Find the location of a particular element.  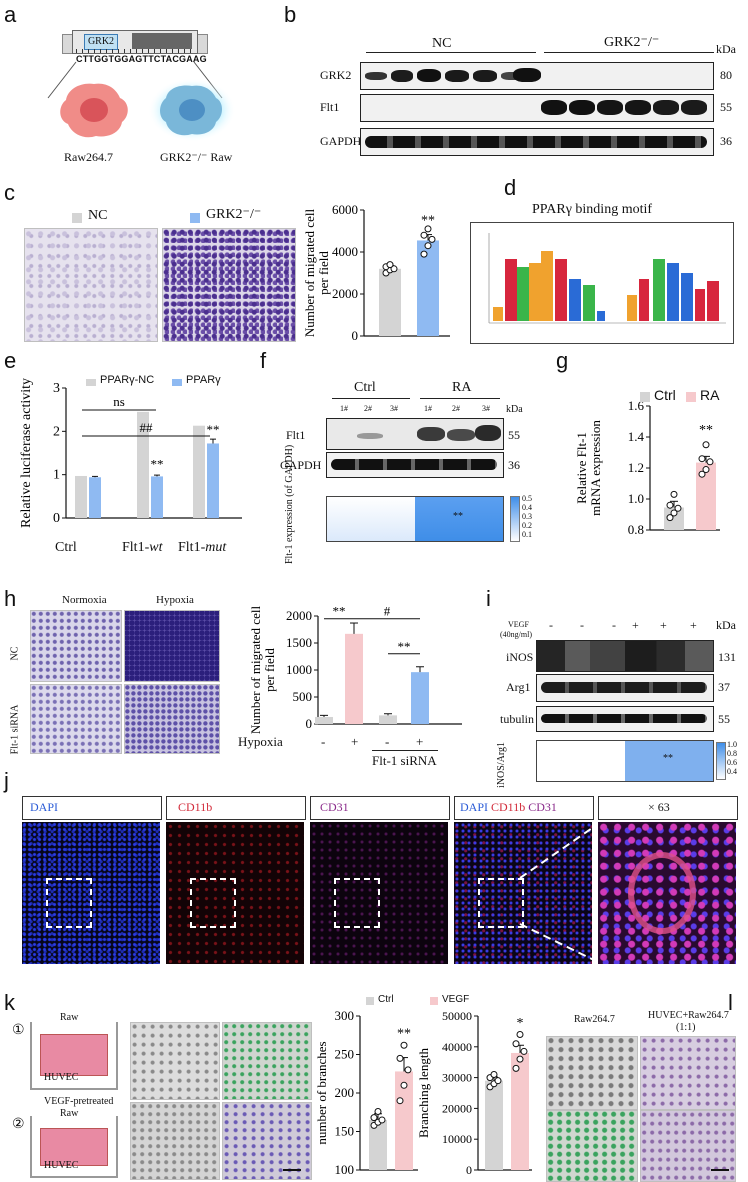

f-lane-6: 3# is located at coordinates (486, 408).